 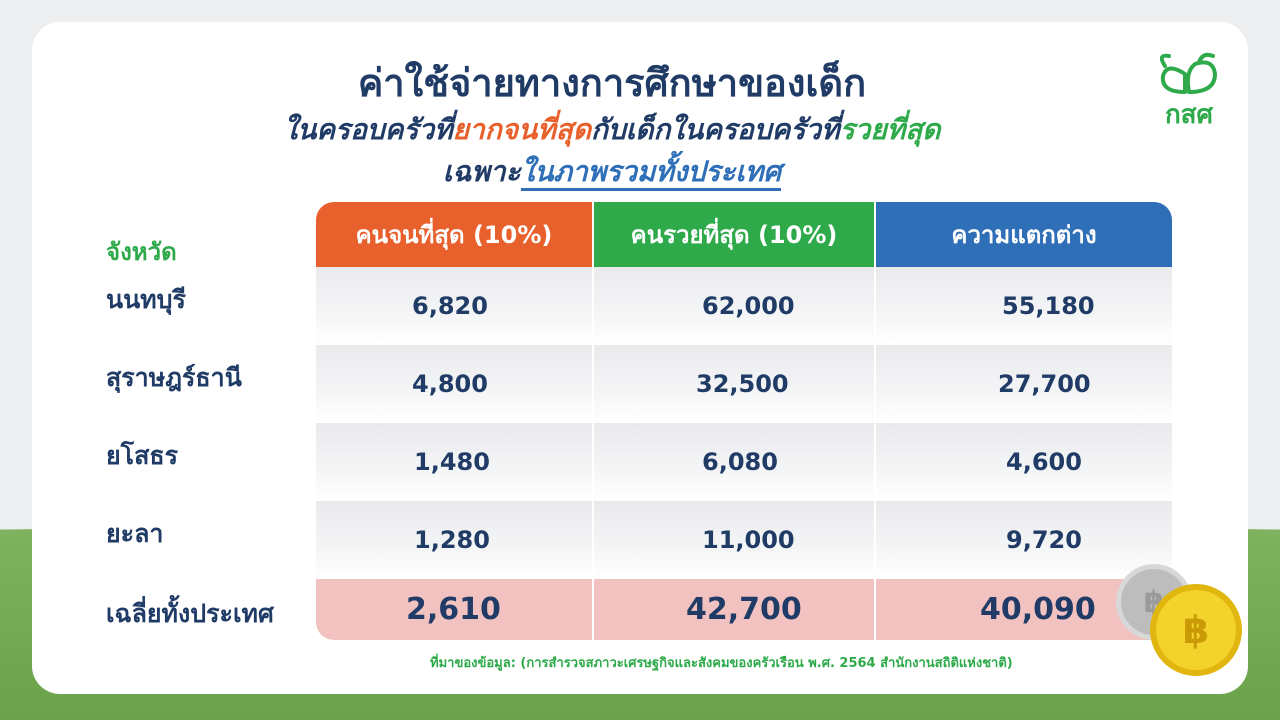 What do you see at coordinates (1044, 540) in the screenshot?
I see `cell-difference: 9,720` at bounding box center [1044, 540].